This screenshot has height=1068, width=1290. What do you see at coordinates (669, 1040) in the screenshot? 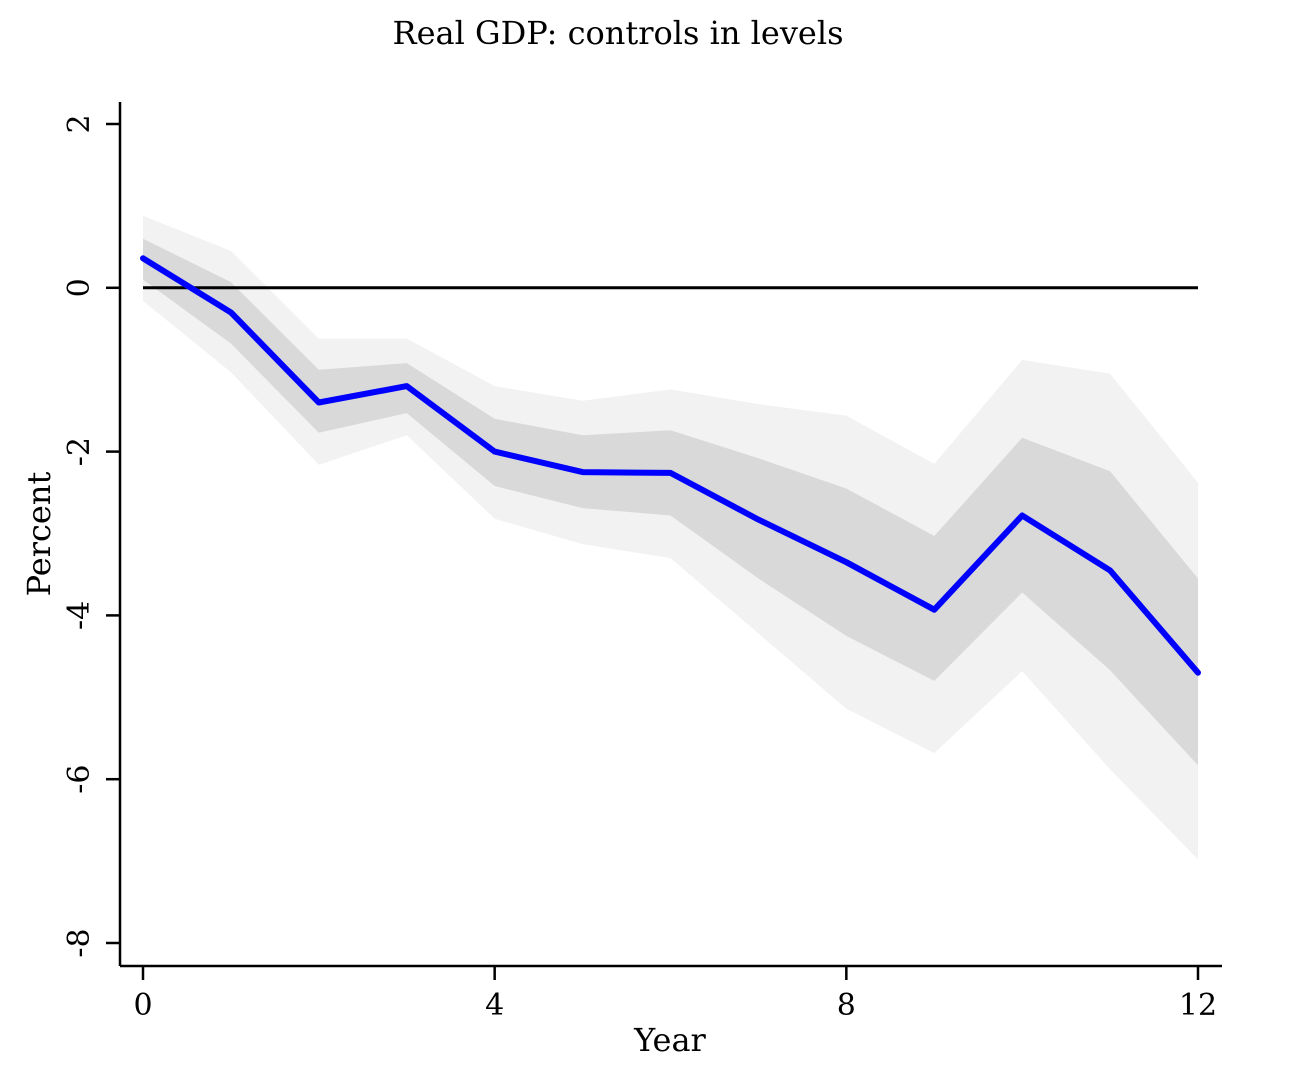
I see `x-axis-title: Year` at bounding box center [669, 1040].